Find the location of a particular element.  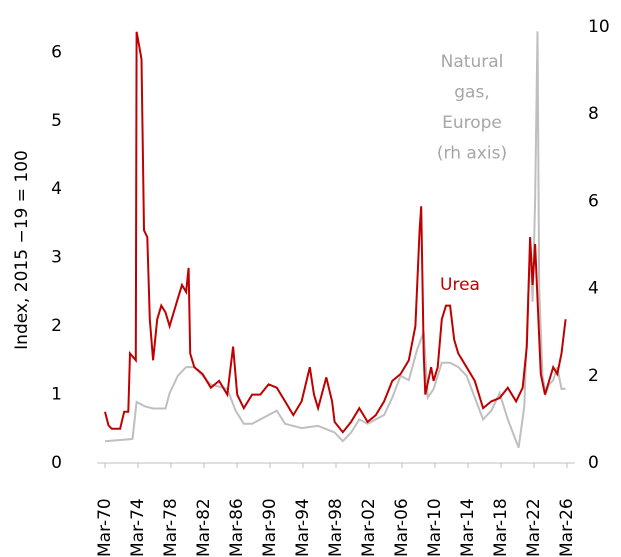

x-tick-label: Mar-78 is located at coordinates (171, 527).